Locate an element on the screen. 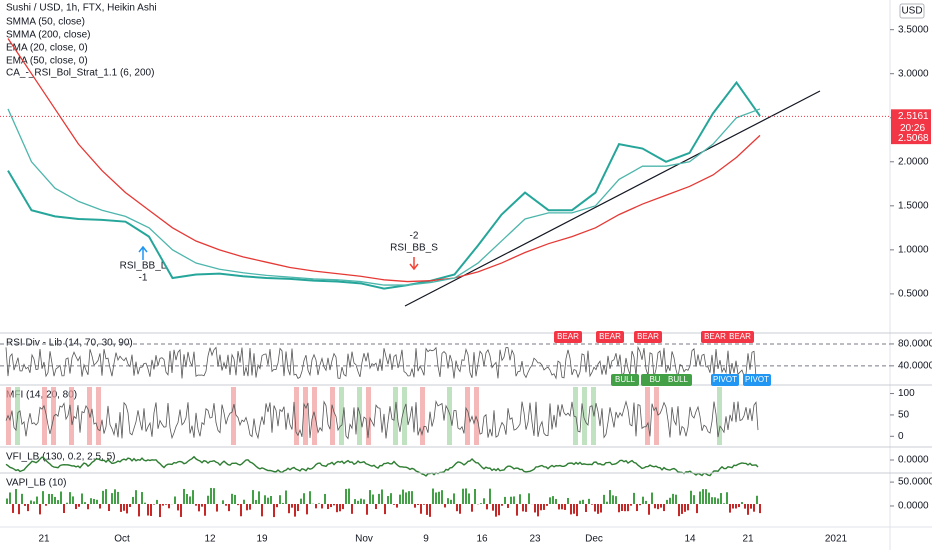  x-tick-label: 12 is located at coordinates (210, 539).